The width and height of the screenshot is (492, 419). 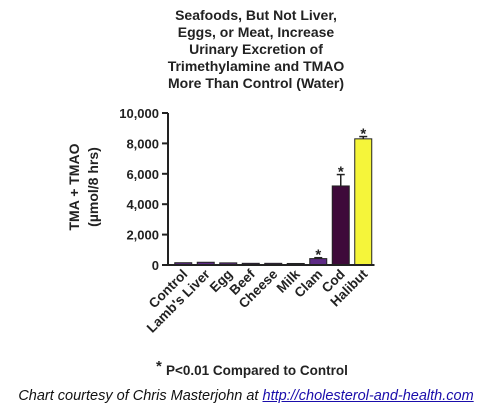 I want to click on y-tick-label: 0, so click(x=155, y=265).